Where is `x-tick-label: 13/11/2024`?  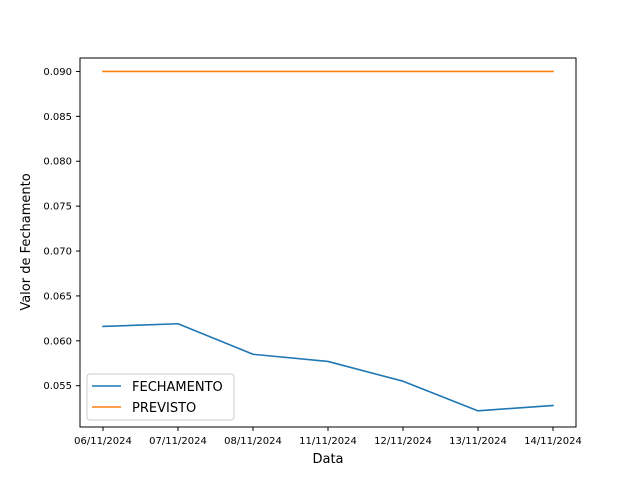
x-tick-label: 13/11/2024 is located at coordinates (478, 441).